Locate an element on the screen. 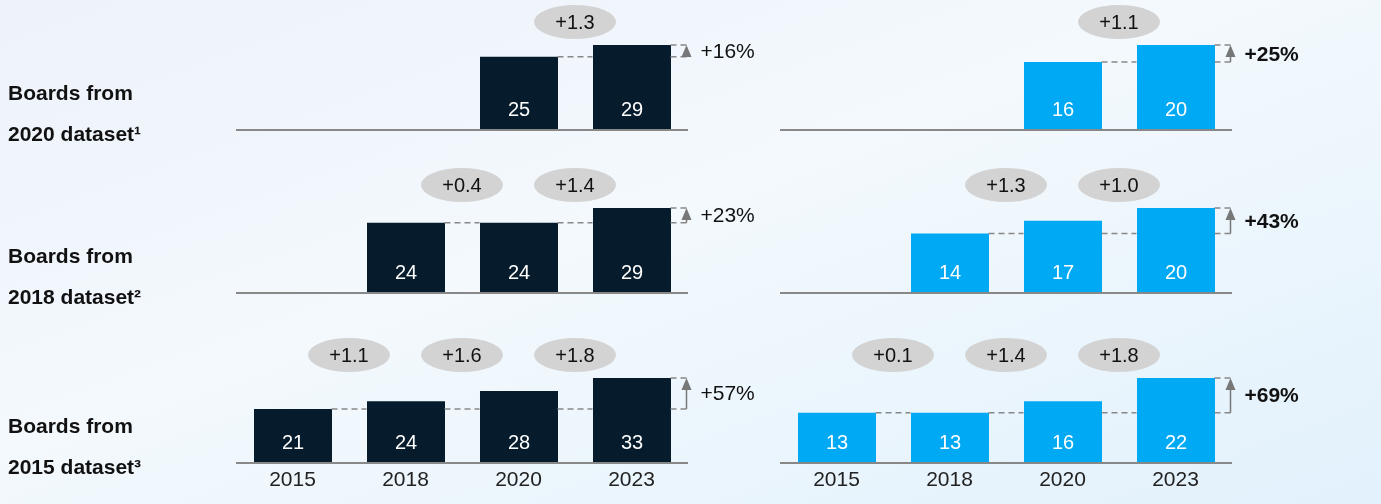 This screenshot has width=1381, height=504. data-label: 28 is located at coordinates (519, 442).